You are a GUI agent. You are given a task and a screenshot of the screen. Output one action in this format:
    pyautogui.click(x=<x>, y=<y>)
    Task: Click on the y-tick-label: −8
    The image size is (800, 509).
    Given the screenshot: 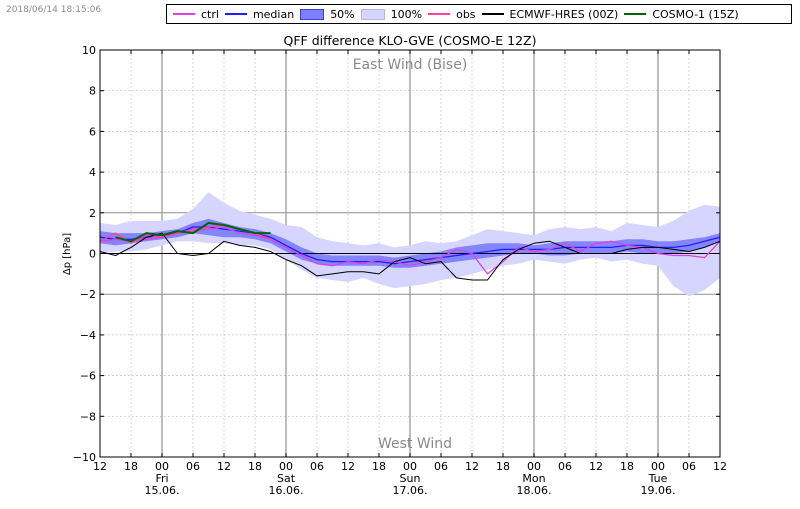 What is the action you would take?
    pyautogui.click(x=88, y=416)
    